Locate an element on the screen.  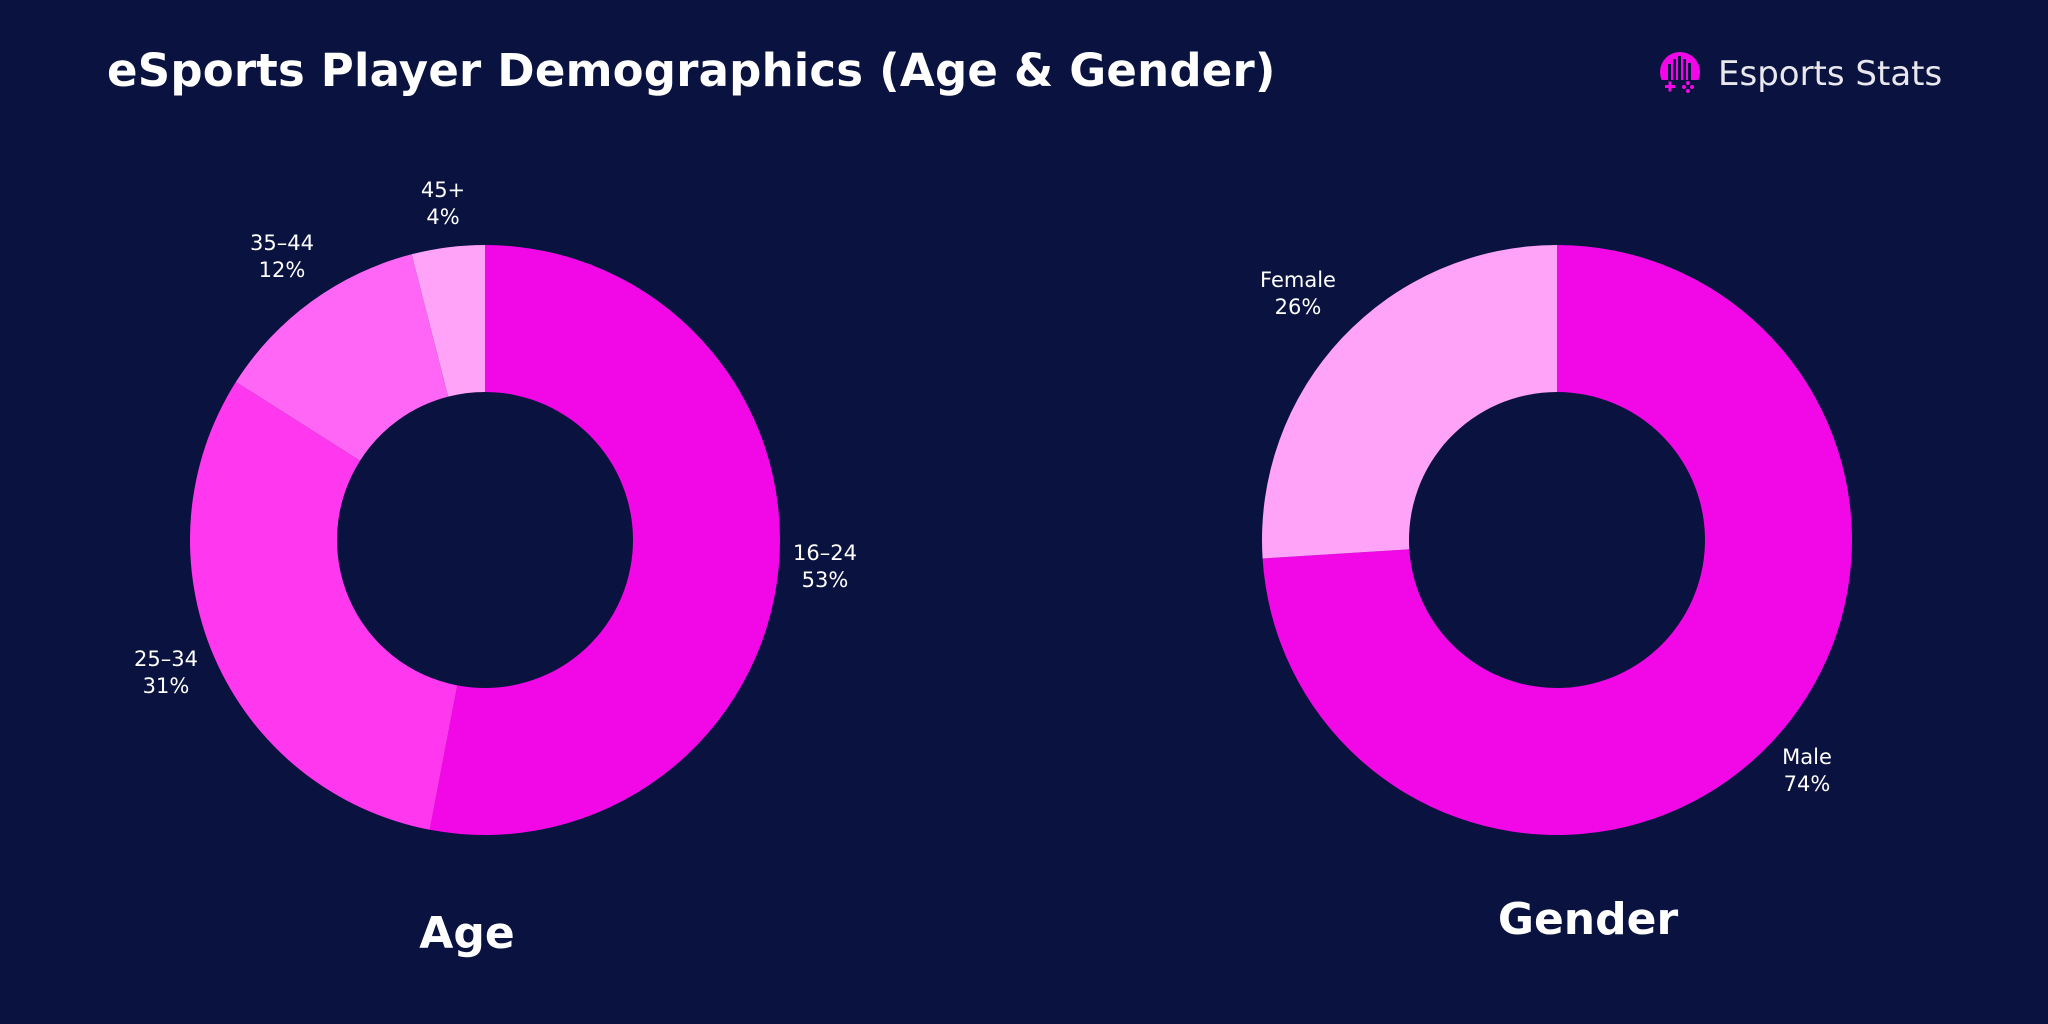
age-value-label: 31% is located at coordinates (166, 686).